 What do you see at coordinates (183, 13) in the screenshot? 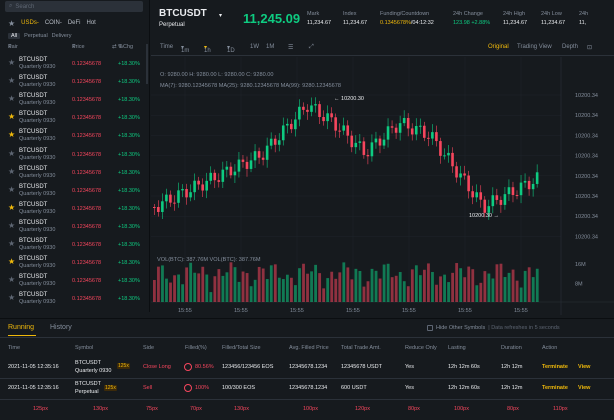
I see `symbol-name: BTCUSDT` at bounding box center [183, 13].